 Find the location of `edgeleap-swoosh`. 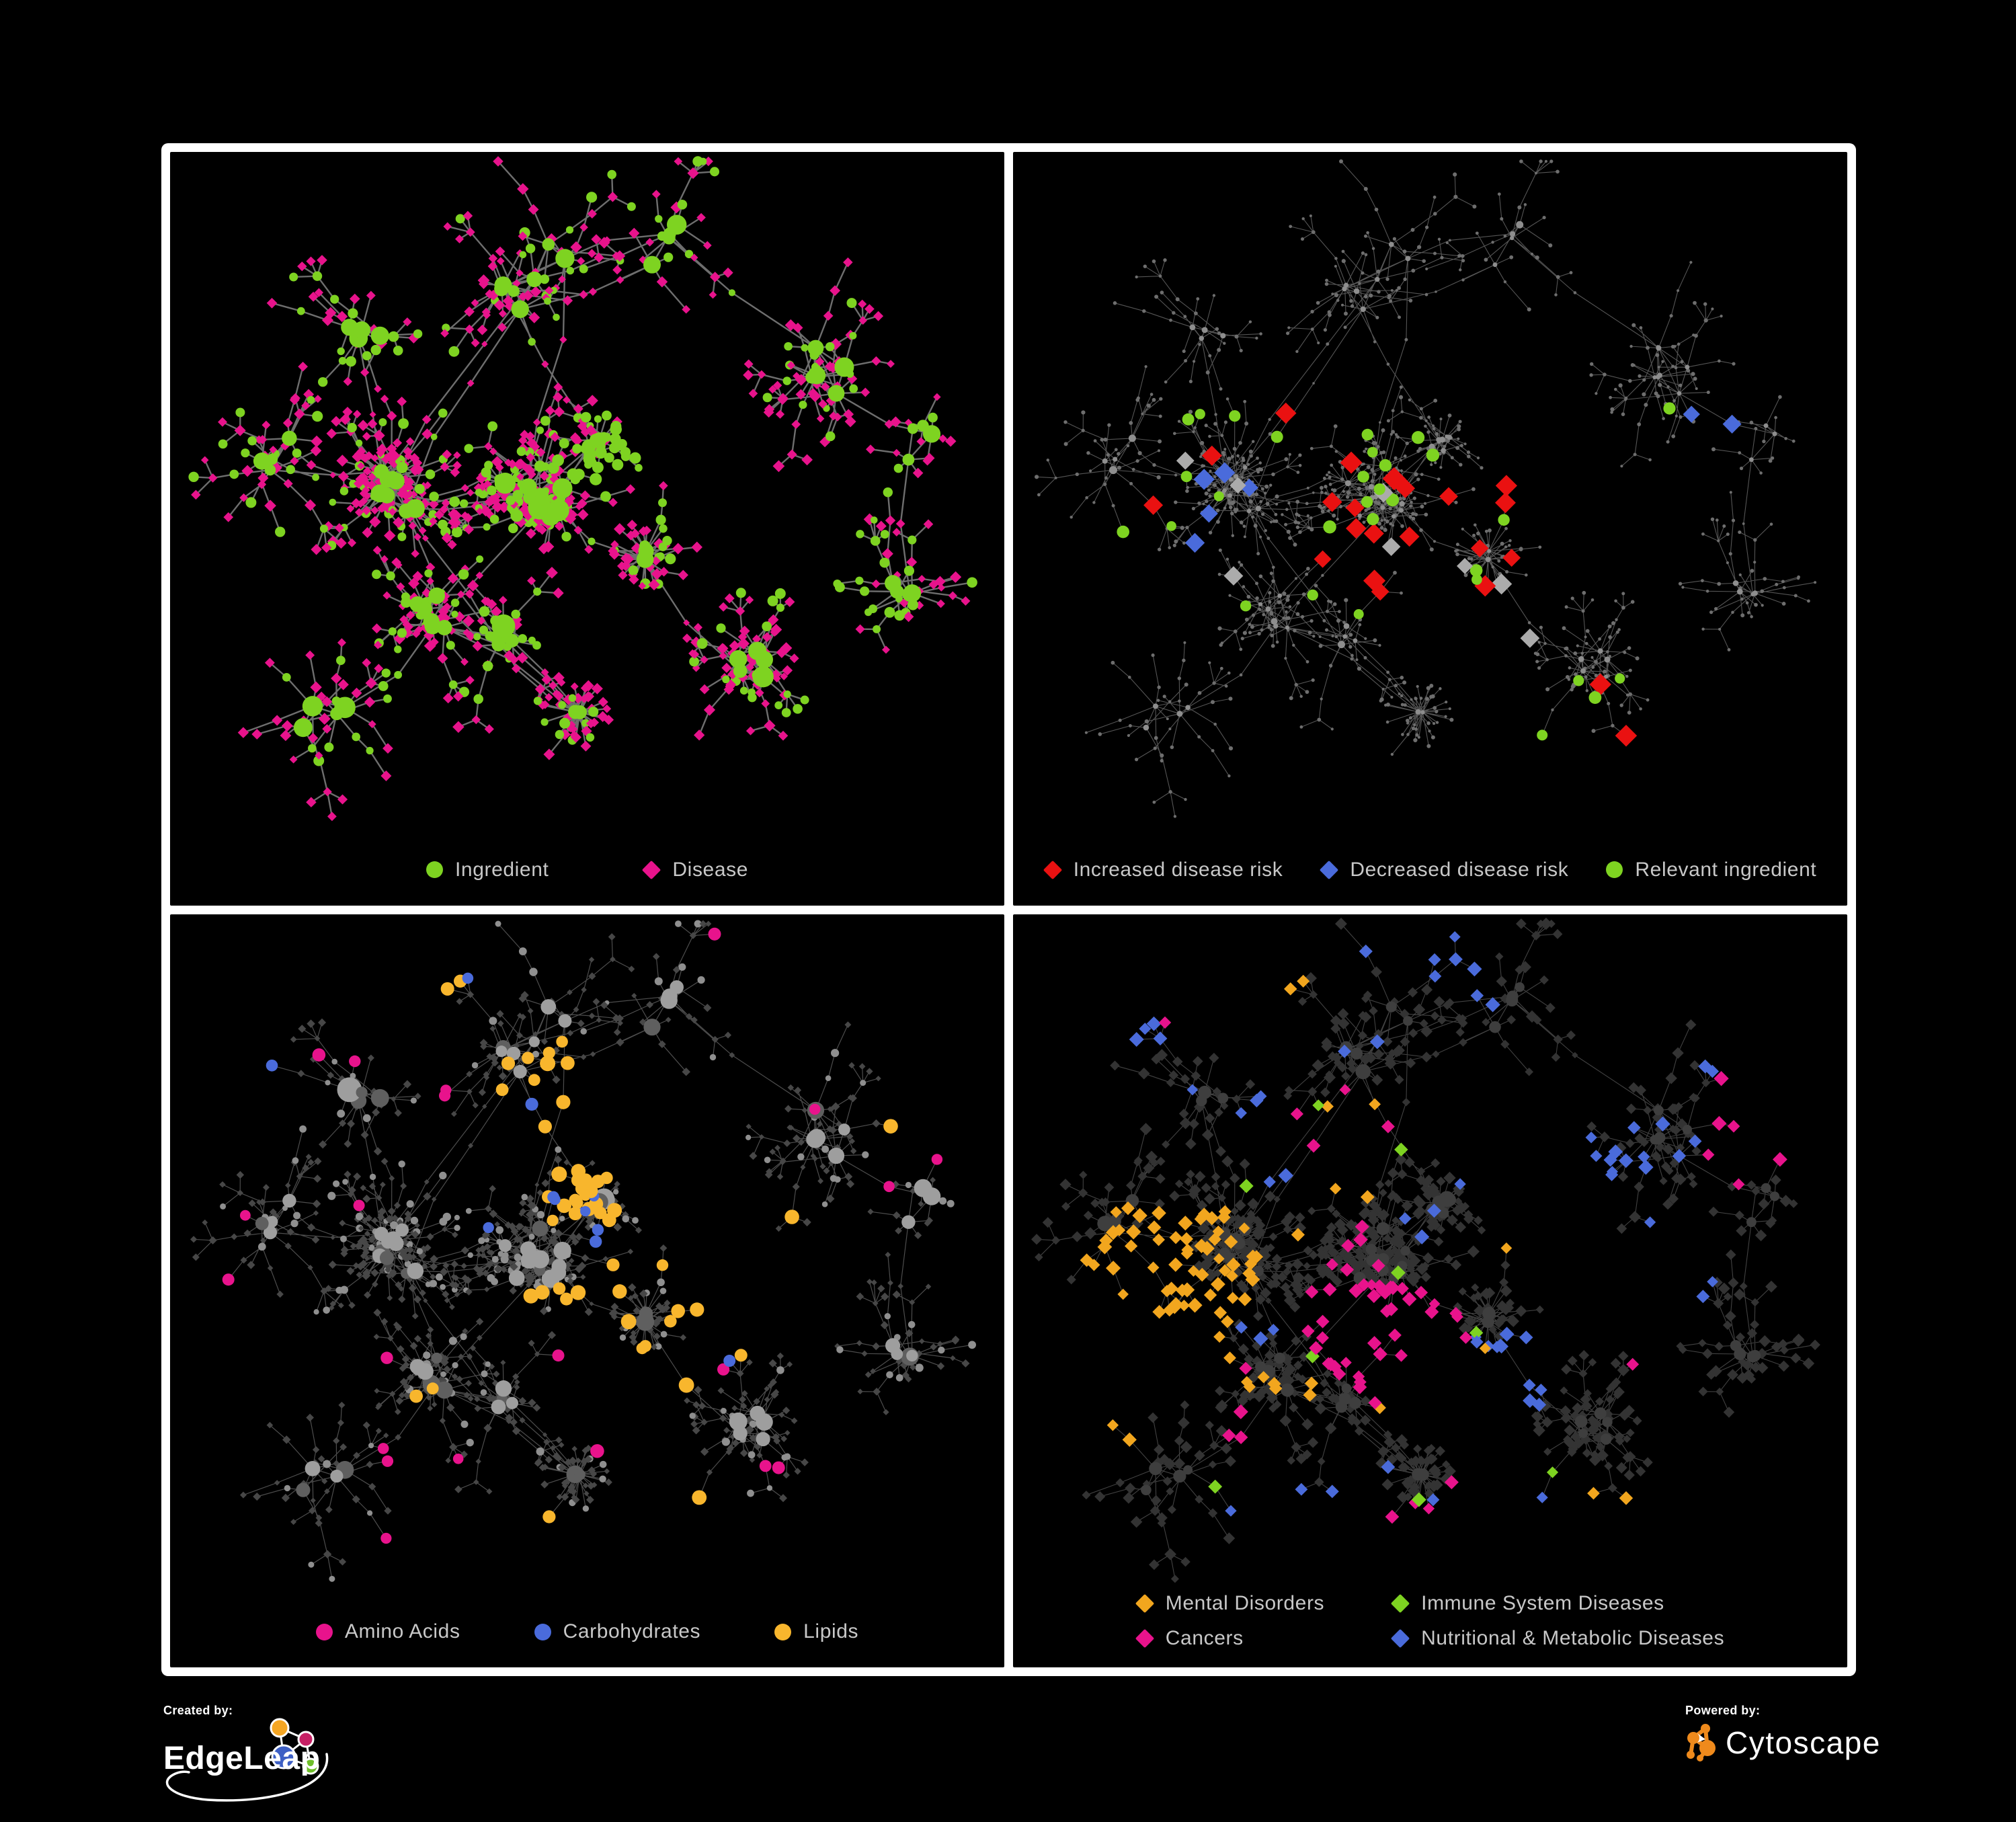

edgeleap-swoosh is located at coordinates (247, 1777).